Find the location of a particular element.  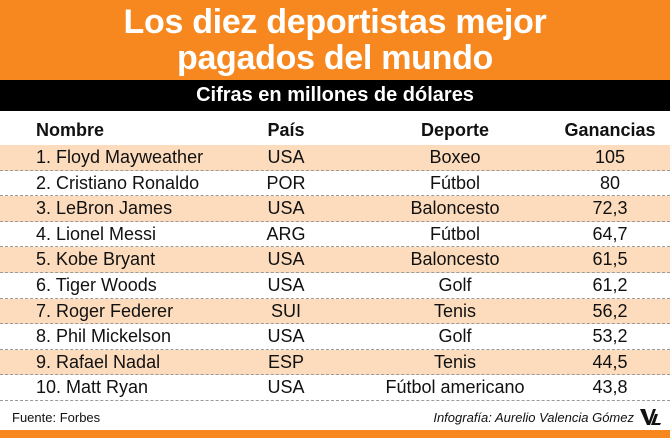

cell-earnings: 56,2 is located at coordinates (610, 310).